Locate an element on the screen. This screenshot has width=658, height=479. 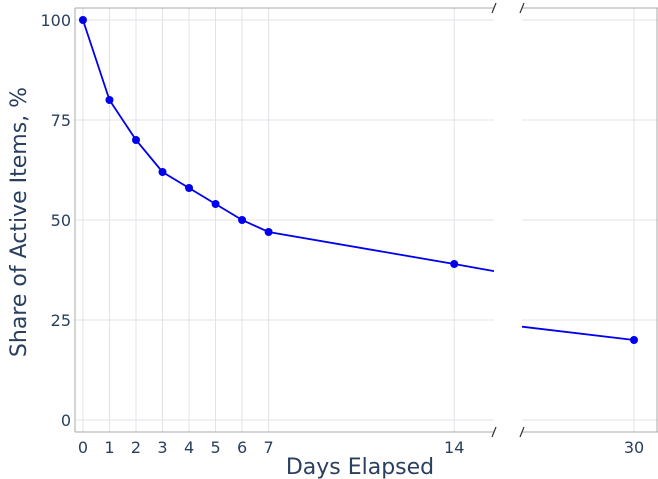
x-tick-label: 2 is located at coordinates (136, 447).